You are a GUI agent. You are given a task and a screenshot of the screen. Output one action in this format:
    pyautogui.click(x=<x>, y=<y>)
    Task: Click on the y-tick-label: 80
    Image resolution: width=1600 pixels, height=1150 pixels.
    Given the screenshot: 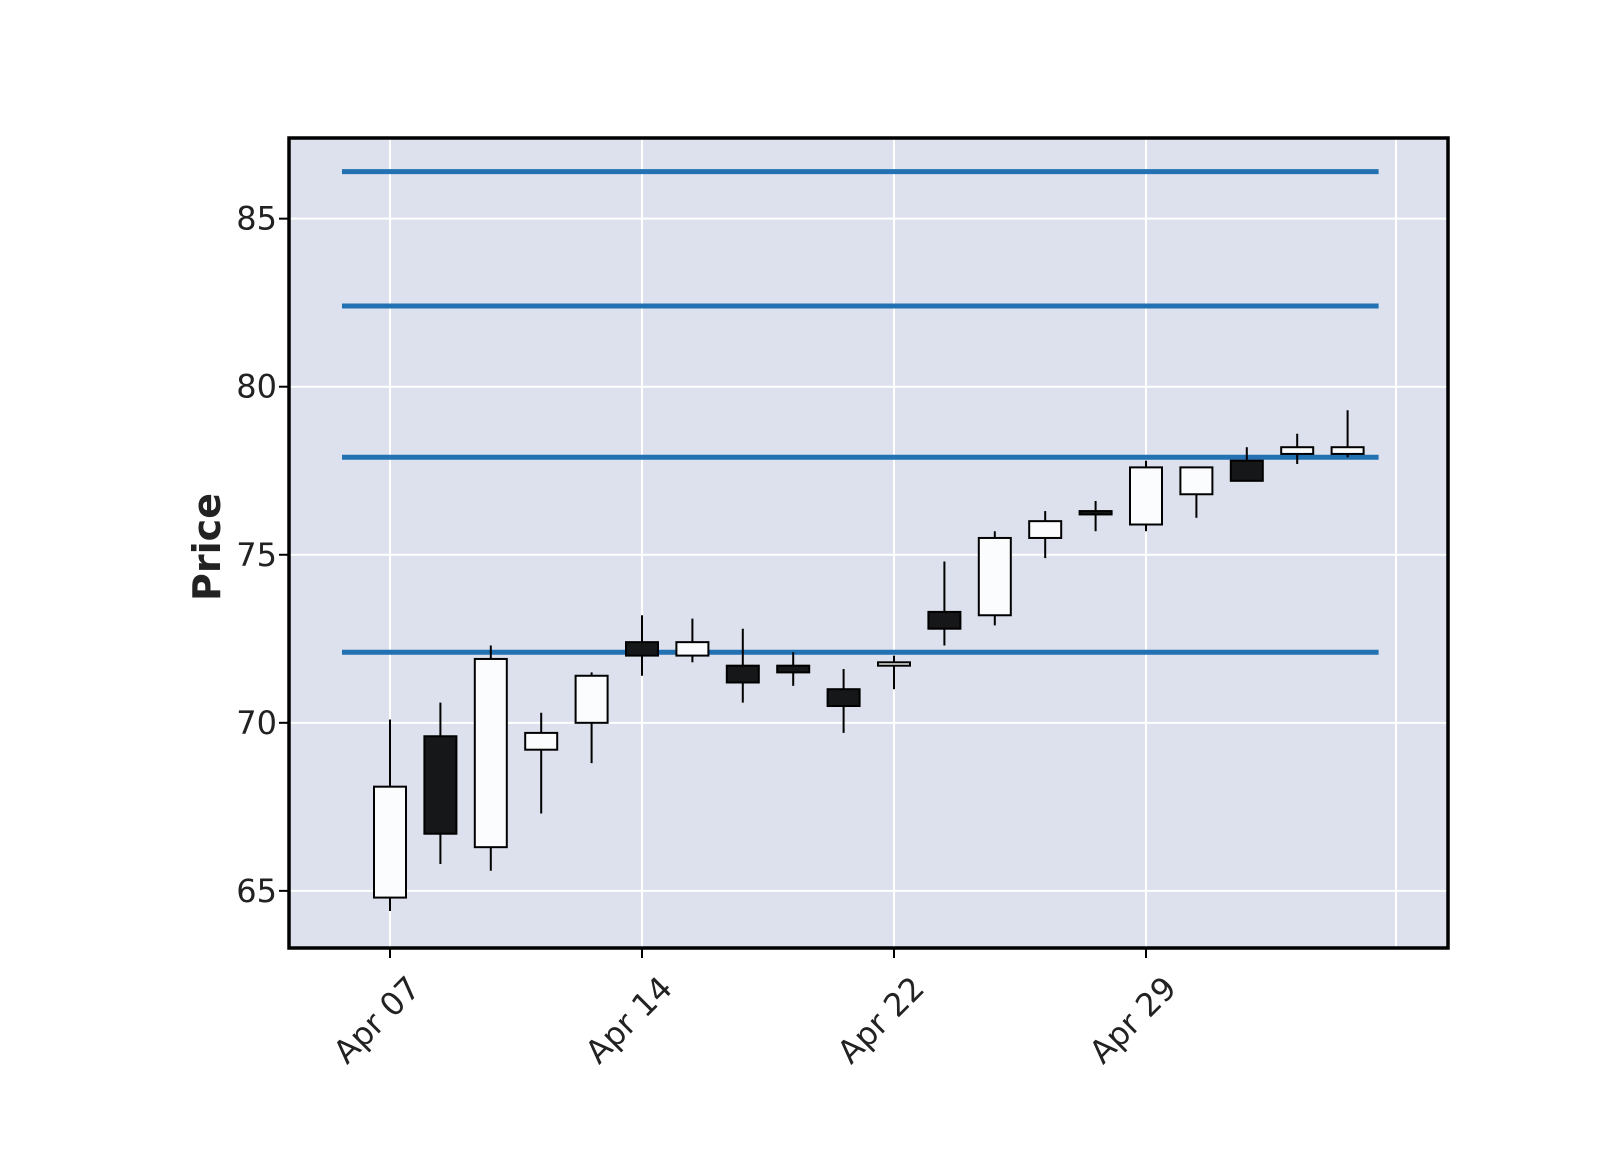 What is the action you would take?
    pyautogui.click(x=256, y=387)
    